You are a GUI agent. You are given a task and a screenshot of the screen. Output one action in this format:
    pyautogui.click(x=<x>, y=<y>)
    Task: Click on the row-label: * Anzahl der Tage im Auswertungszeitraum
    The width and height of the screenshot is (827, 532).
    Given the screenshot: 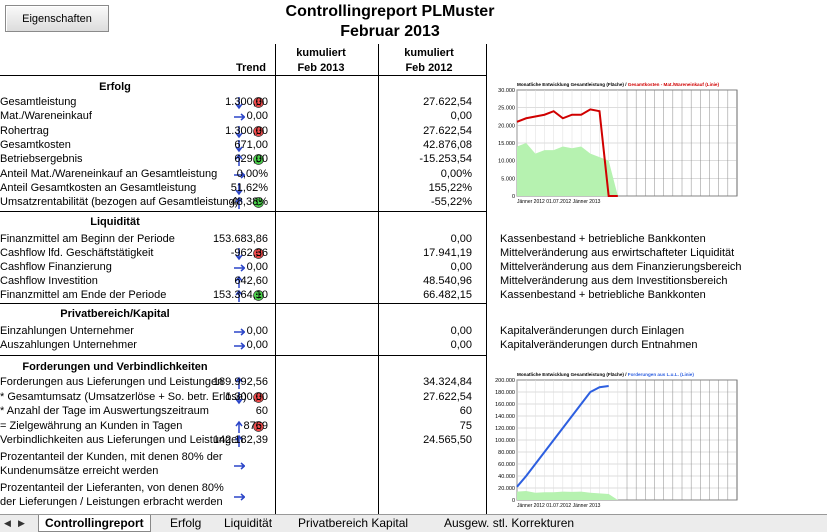 What is the action you would take?
    pyautogui.click(x=104, y=411)
    